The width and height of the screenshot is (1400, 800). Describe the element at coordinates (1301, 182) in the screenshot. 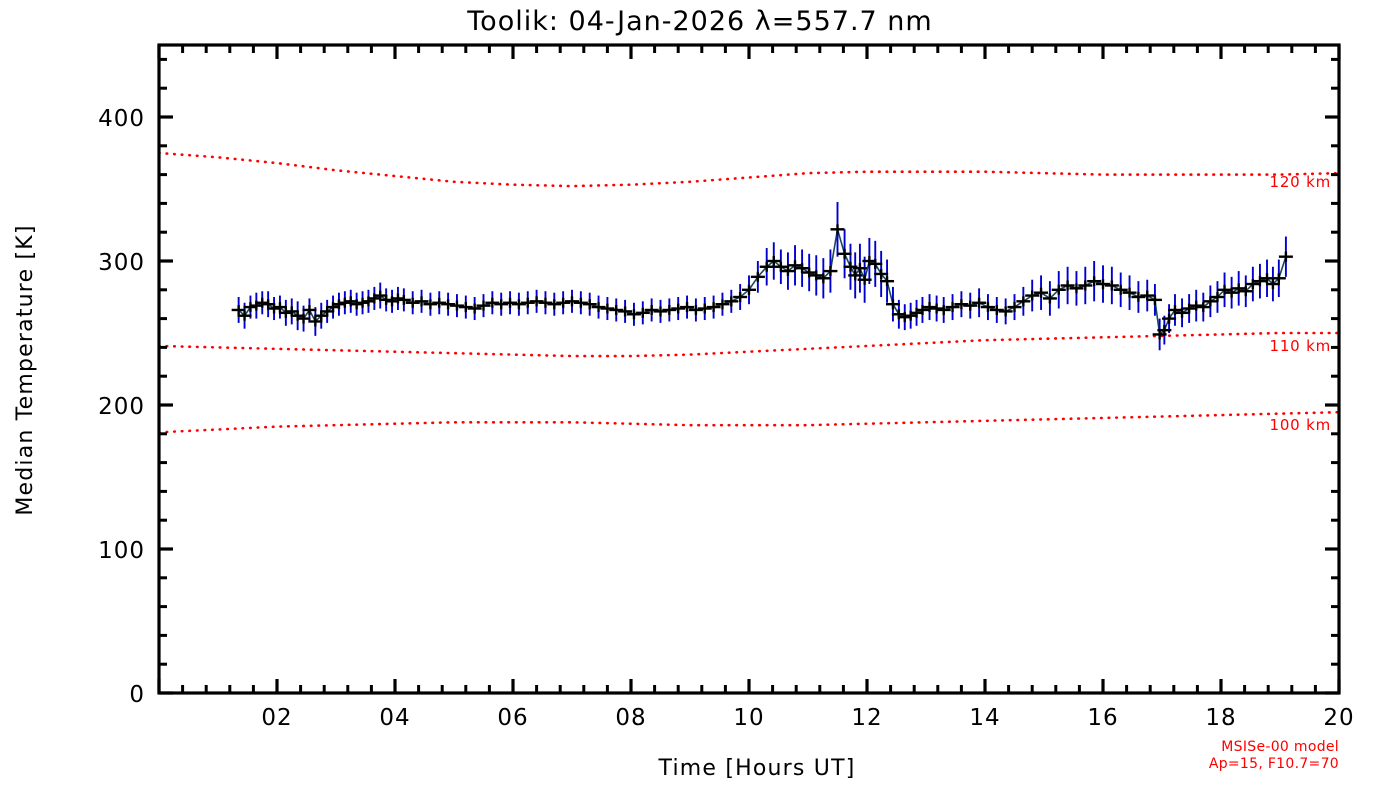

I see `altitude-label-120-km: 120 km` at that location.